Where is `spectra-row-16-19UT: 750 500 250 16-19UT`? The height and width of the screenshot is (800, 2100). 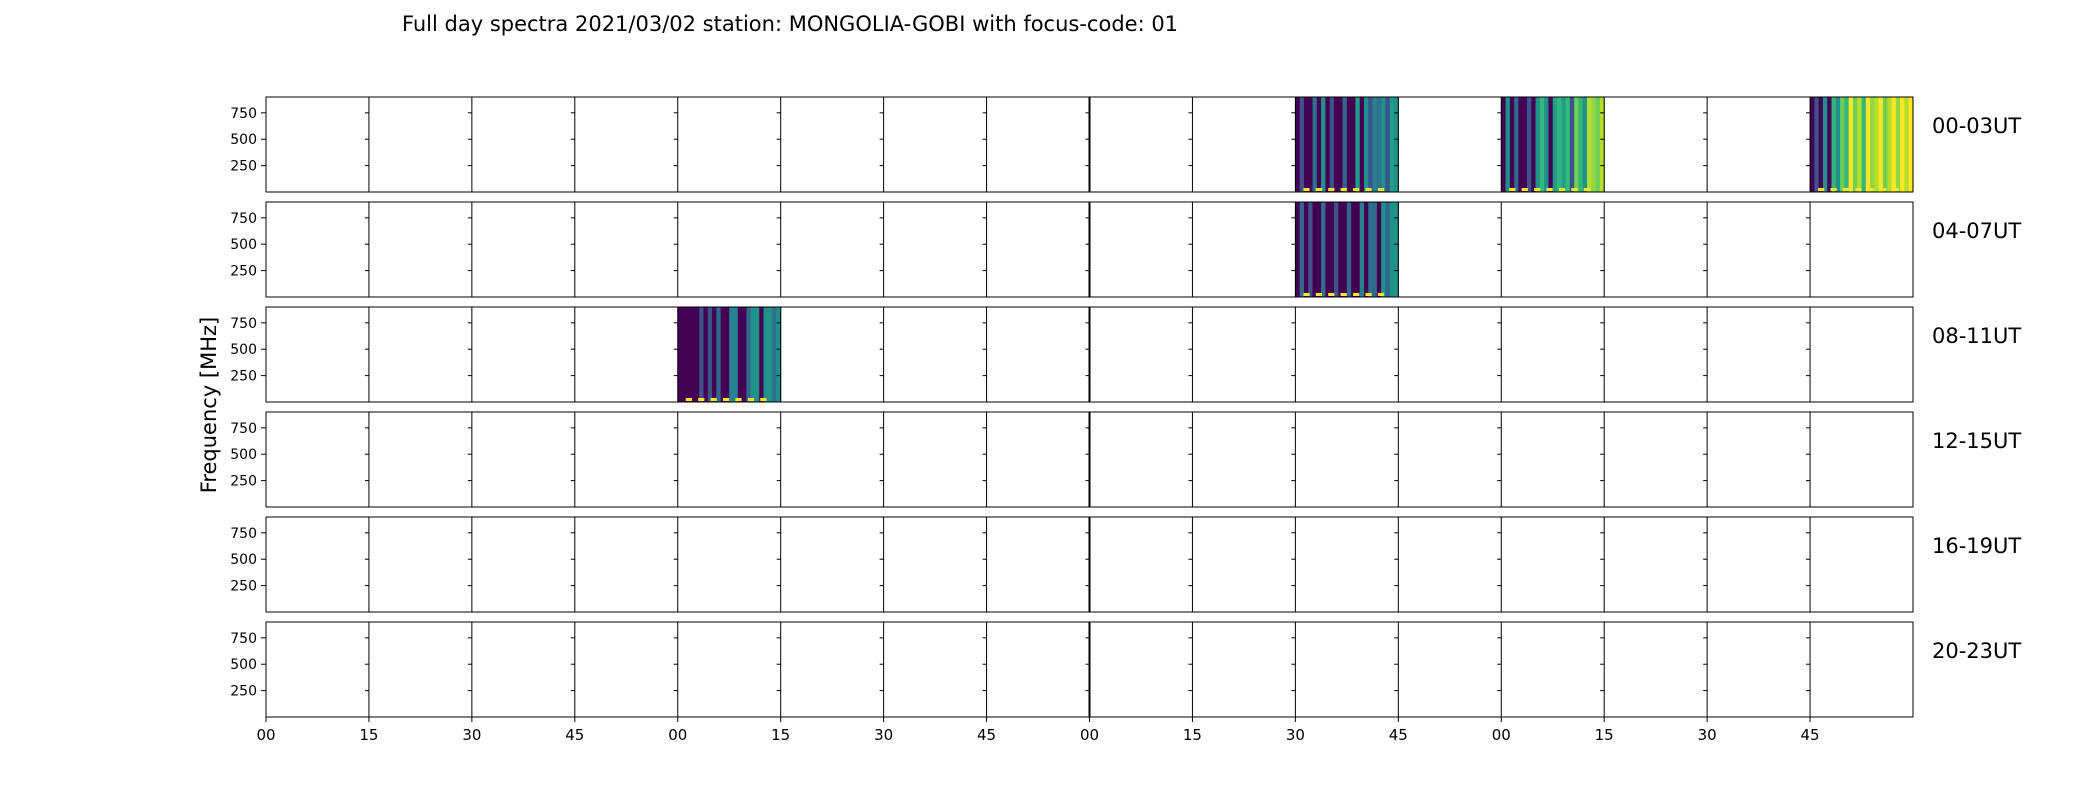
spectra-row-16-19UT: 750 500 250 16-19UT is located at coordinates (1125, 564).